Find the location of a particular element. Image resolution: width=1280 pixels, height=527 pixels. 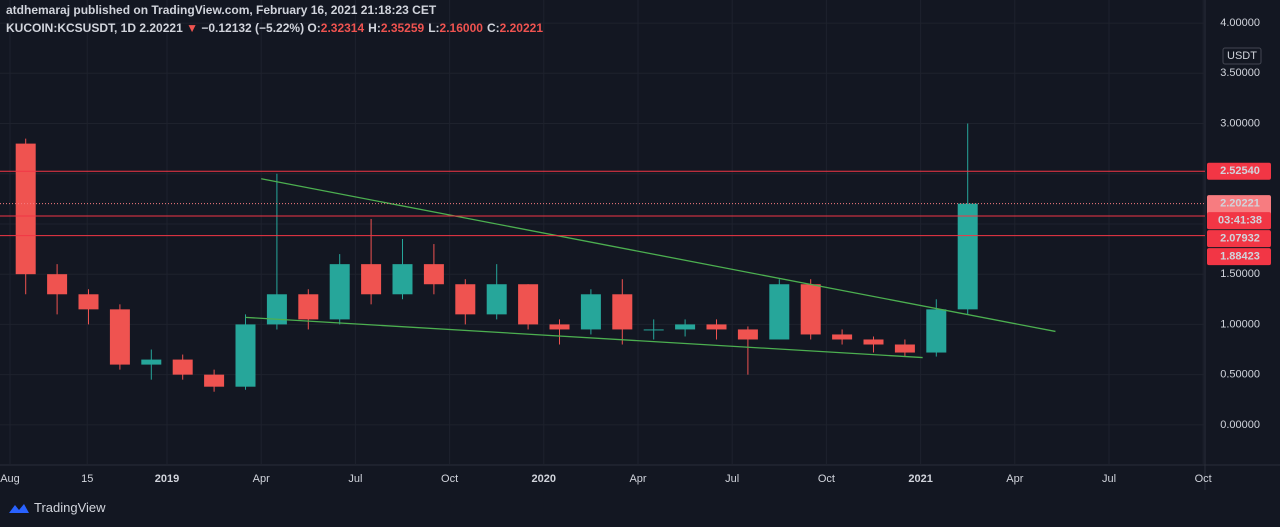

x-tick-label: 2019 is located at coordinates (167, 479).